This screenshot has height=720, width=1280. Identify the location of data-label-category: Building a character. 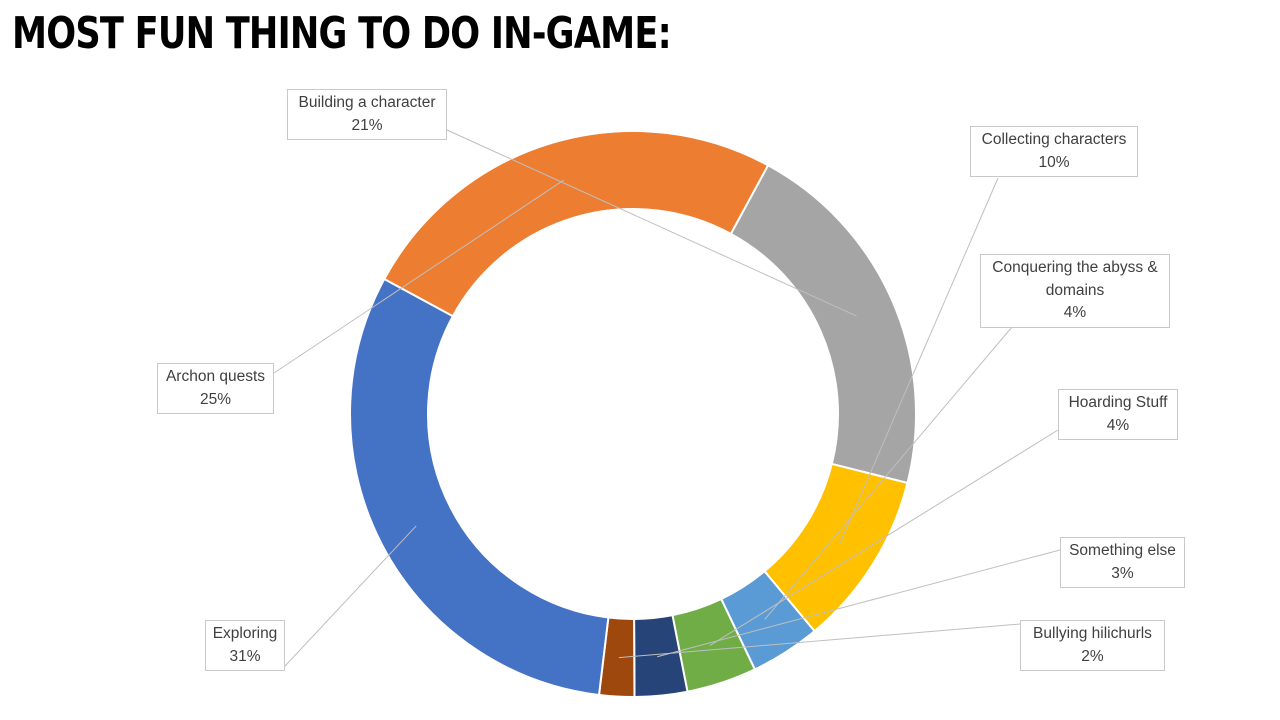
(367, 102).